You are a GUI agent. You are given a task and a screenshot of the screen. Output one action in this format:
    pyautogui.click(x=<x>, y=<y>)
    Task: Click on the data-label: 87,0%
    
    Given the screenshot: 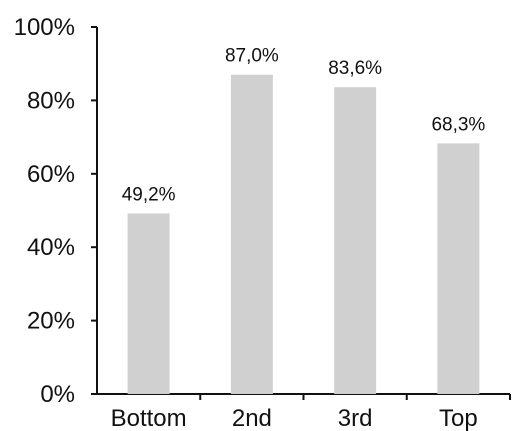 What is the action you would take?
    pyautogui.click(x=252, y=56)
    